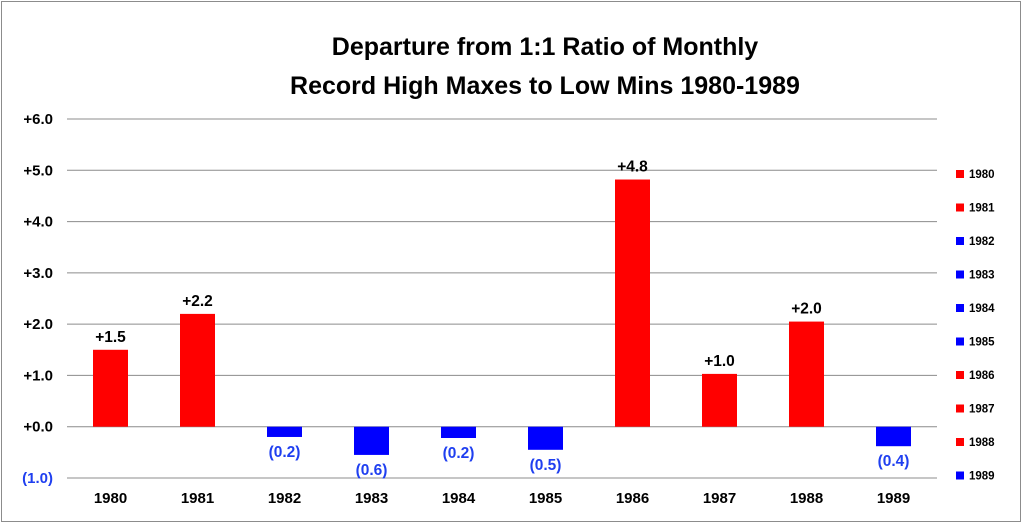 Image resolution: width=1024 pixels, height=525 pixels. What do you see at coordinates (982, 242) in the screenshot?
I see `legend-label-1982: 1982` at bounding box center [982, 242].